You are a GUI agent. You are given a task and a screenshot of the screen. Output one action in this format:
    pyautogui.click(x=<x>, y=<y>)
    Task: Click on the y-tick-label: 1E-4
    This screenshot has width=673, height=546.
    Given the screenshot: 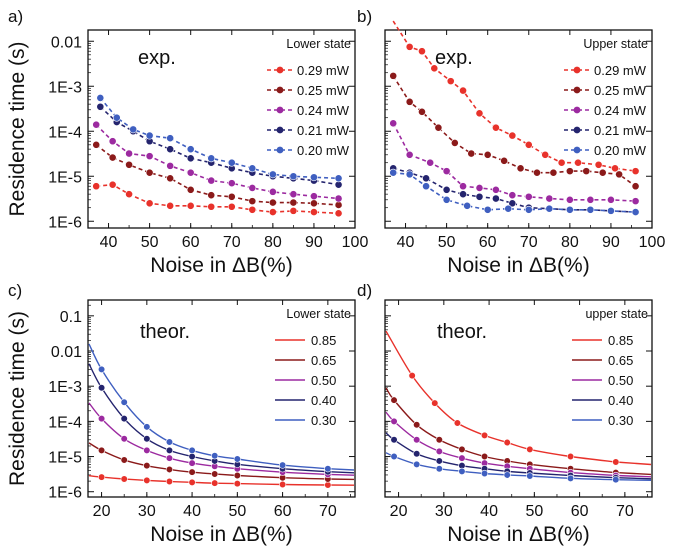 What is the action you would take?
    pyautogui.click(x=65, y=422)
    